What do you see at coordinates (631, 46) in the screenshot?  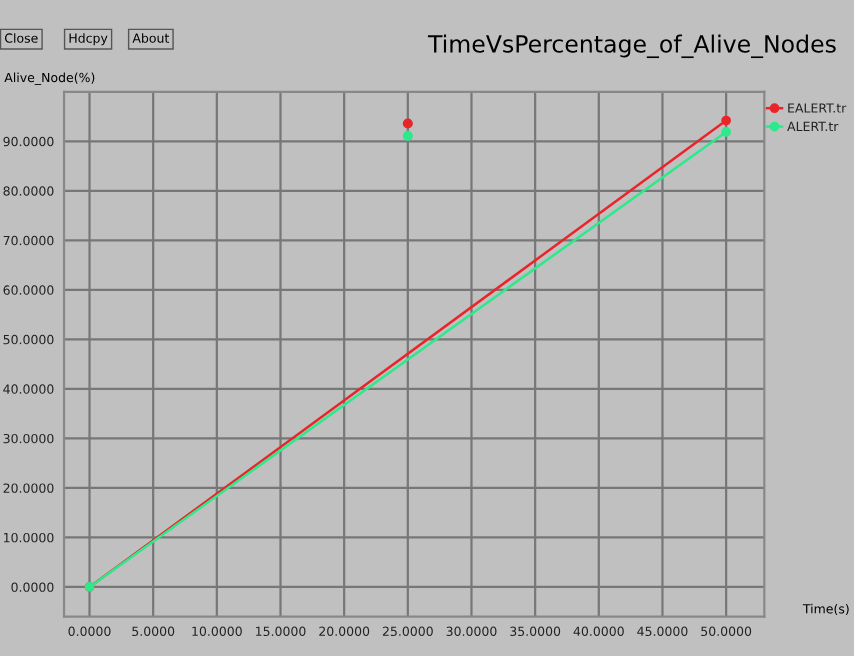 I see `chart-title: TimeVsPercentage_of_Alive_Nodes` at bounding box center [631, 46].